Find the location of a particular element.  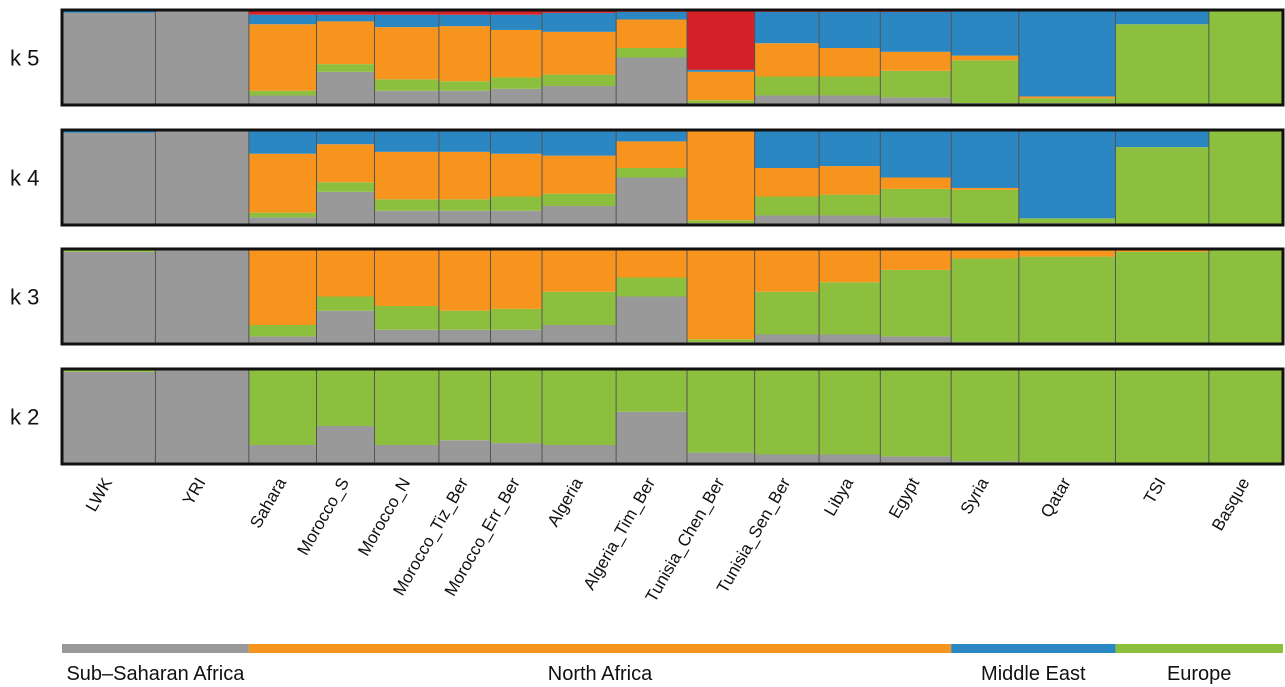

panel-label: k 2 is located at coordinates (24, 417).